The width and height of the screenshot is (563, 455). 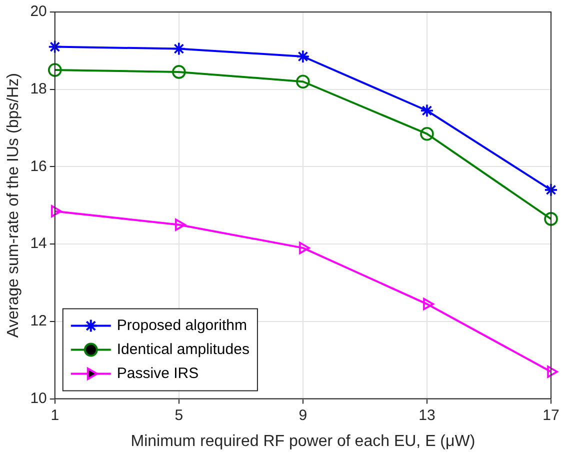 I want to click on x-axis-title: Minimum required RF power of each EU, E (μW), so click(x=303, y=441).